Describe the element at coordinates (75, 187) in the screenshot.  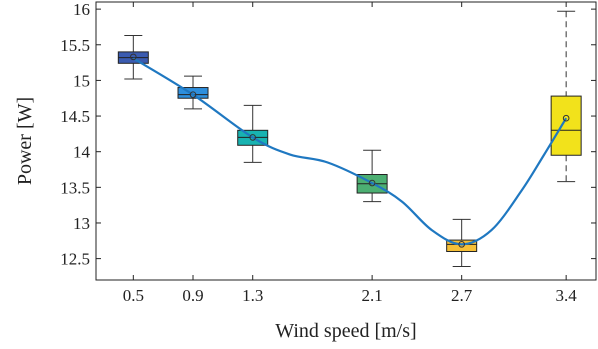
I see `y-tick-label: 13.5` at that location.